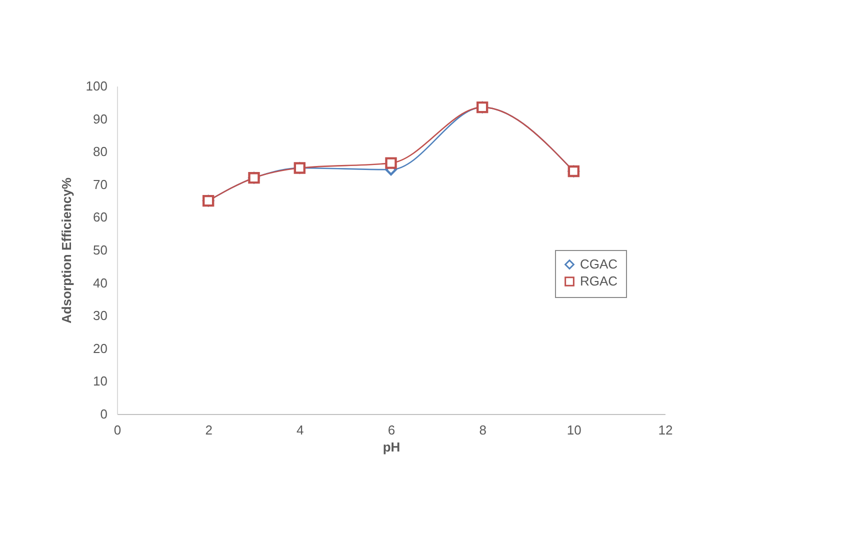  What do you see at coordinates (100, 118) in the screenshot?
I see `y-tick-label: 90` at bounding box center [100, 118].